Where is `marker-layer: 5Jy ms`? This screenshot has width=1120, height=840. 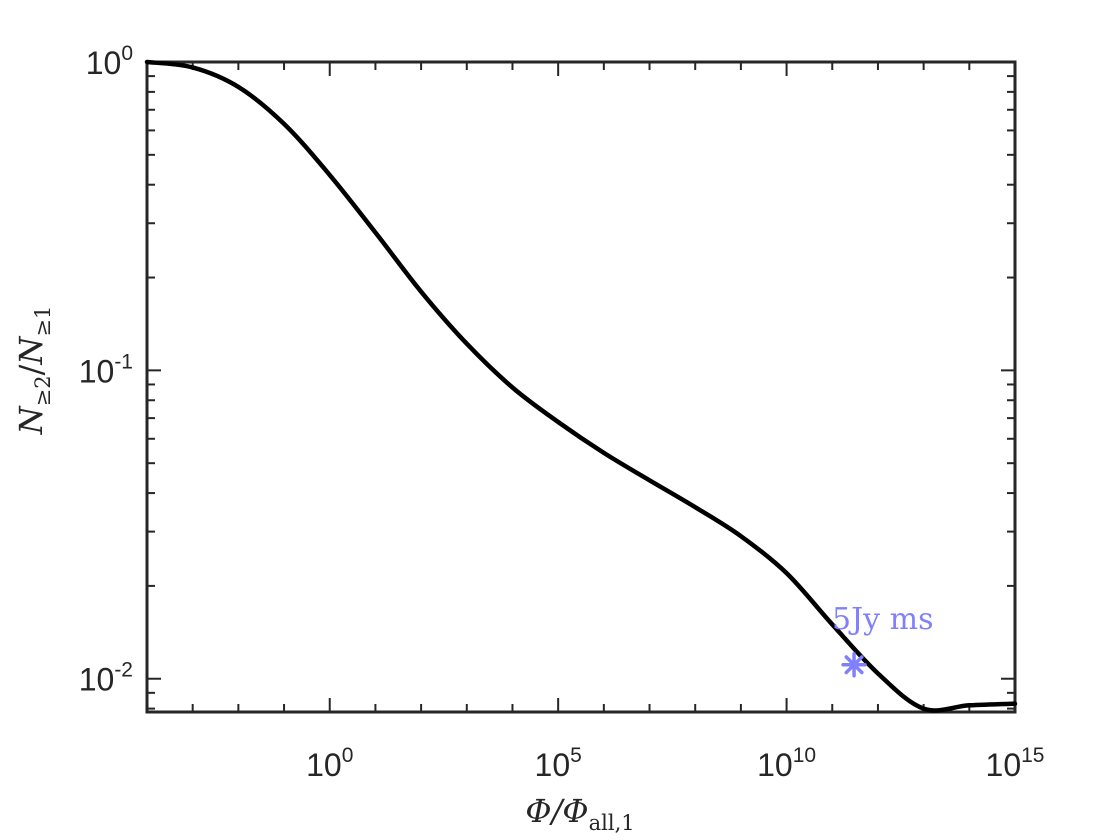
marker-layer: 5Jy ms is located at coordinates (883, 640).